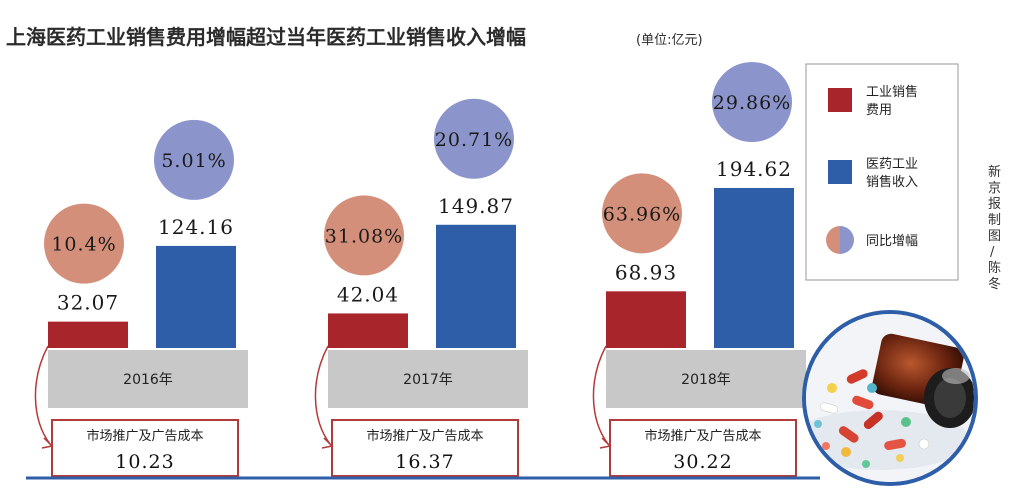 The image size is (1024, 496). I want to click on legend-swatch-growth-left, so click(833, 240).